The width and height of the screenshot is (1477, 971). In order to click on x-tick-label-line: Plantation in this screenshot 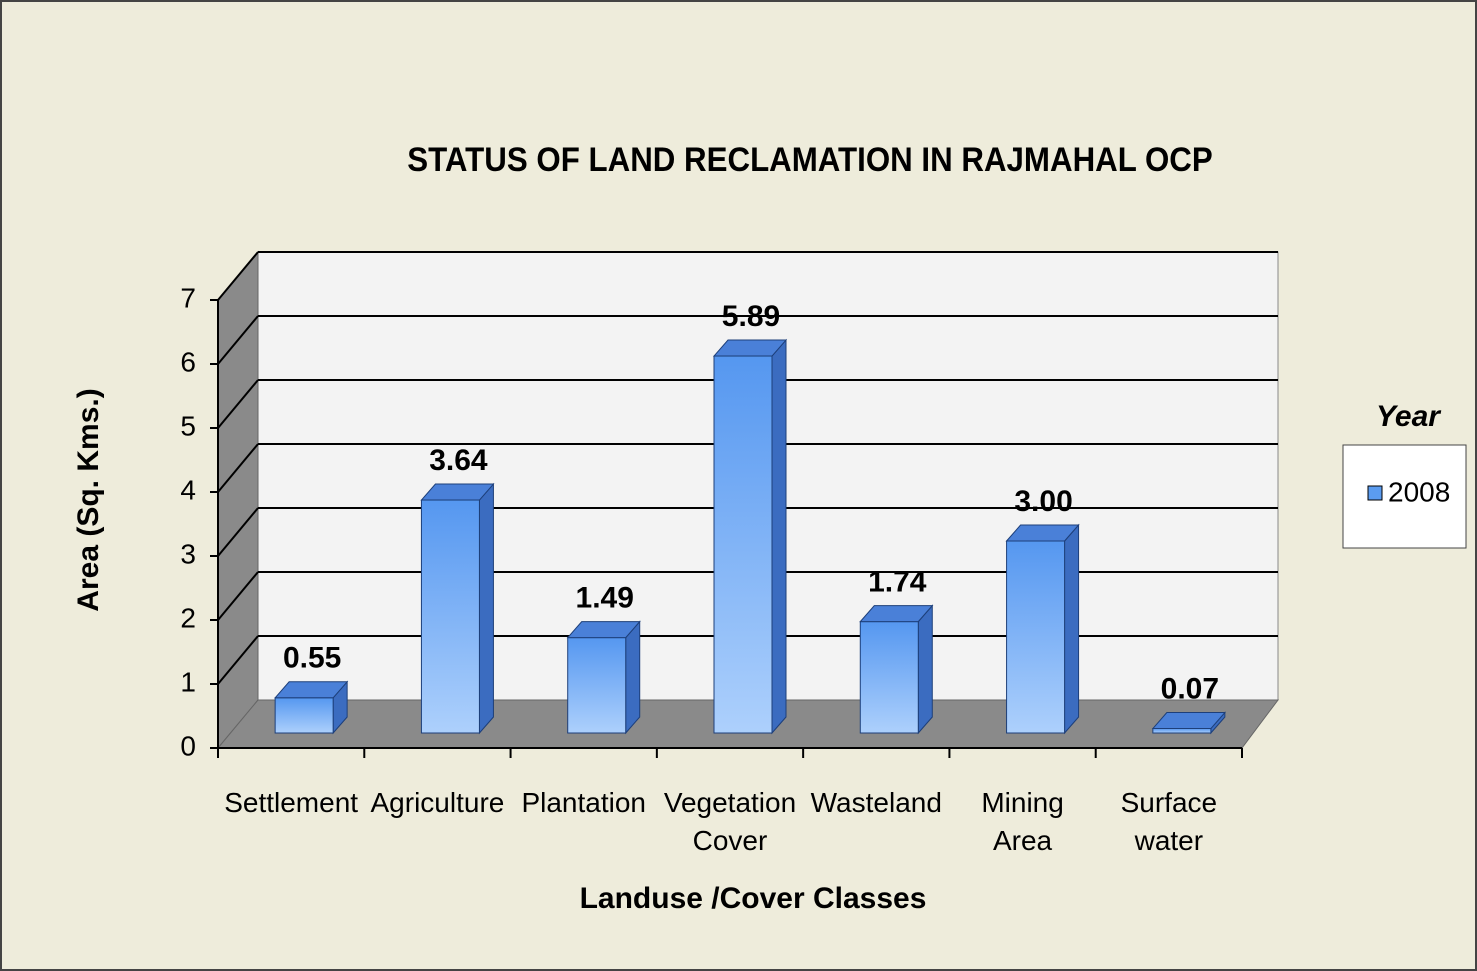, I will do `click(583, 802)`.